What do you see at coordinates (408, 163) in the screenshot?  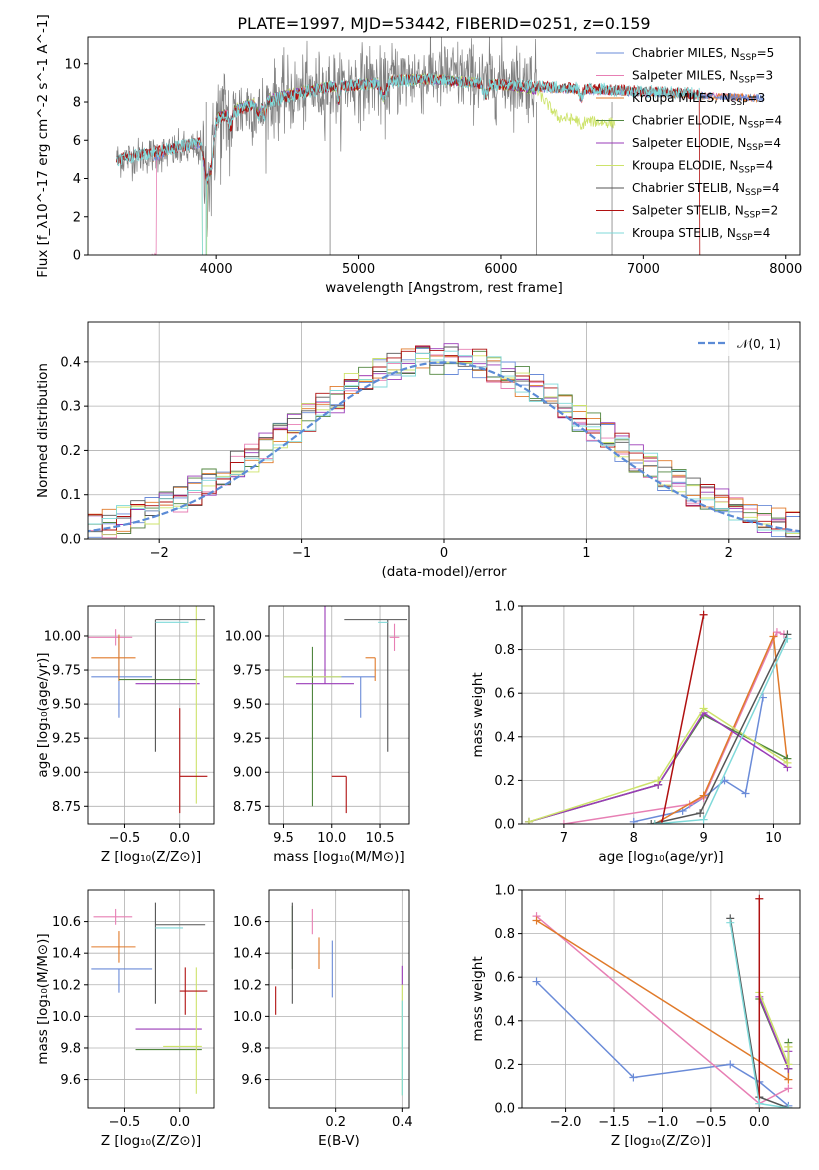 I see `model-line-kroupa-stelib` at bounding box center [408, 163].